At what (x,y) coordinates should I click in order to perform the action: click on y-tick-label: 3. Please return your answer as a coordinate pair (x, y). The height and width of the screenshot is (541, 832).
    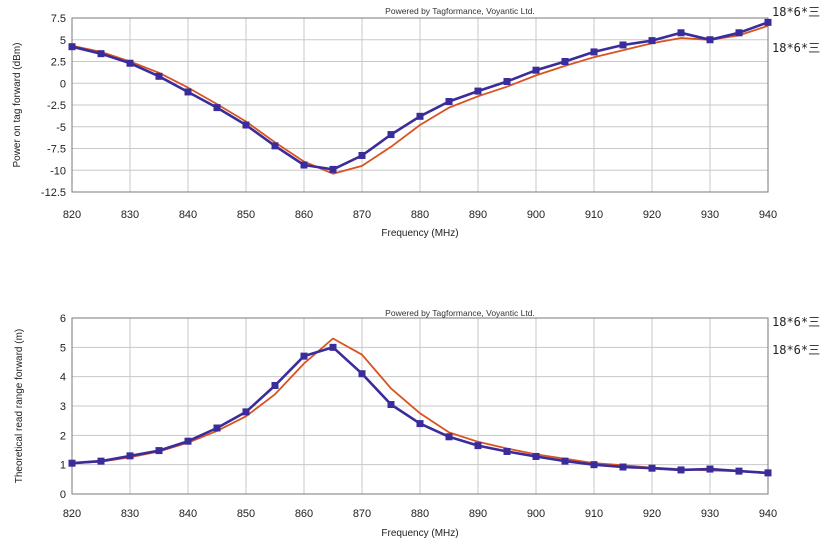
    Looking at the image, I should click on (63, 407).